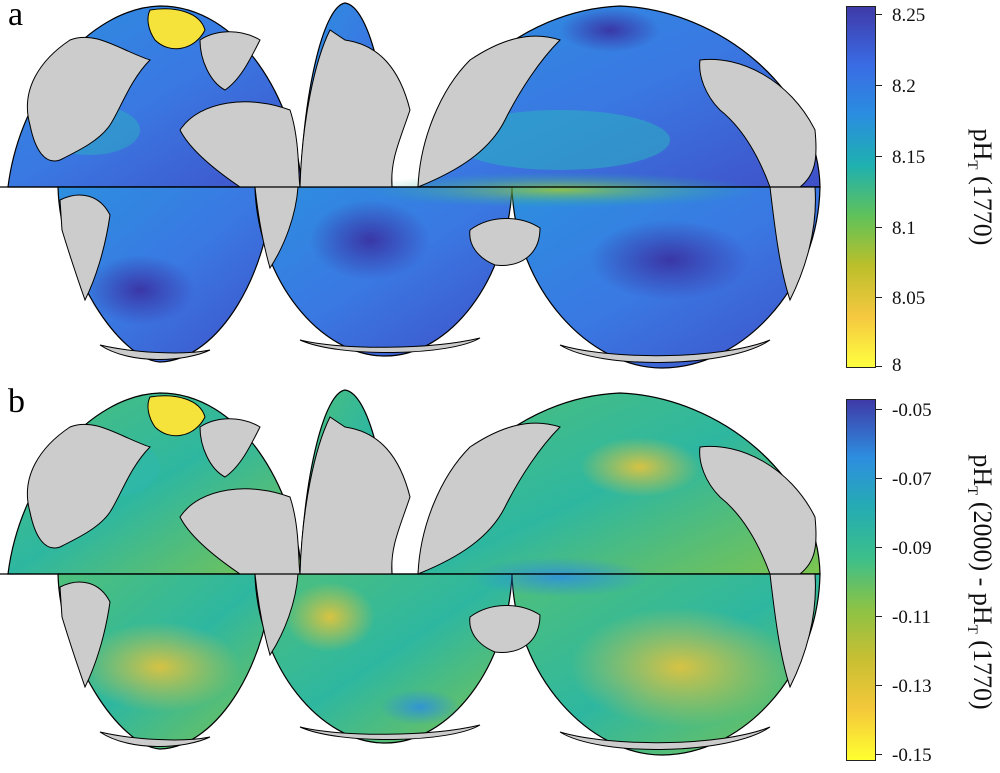  Describe the element at coordinates (909, 298) in the screenshot. I see `colorbar-tick-label: 8.05` at that location.